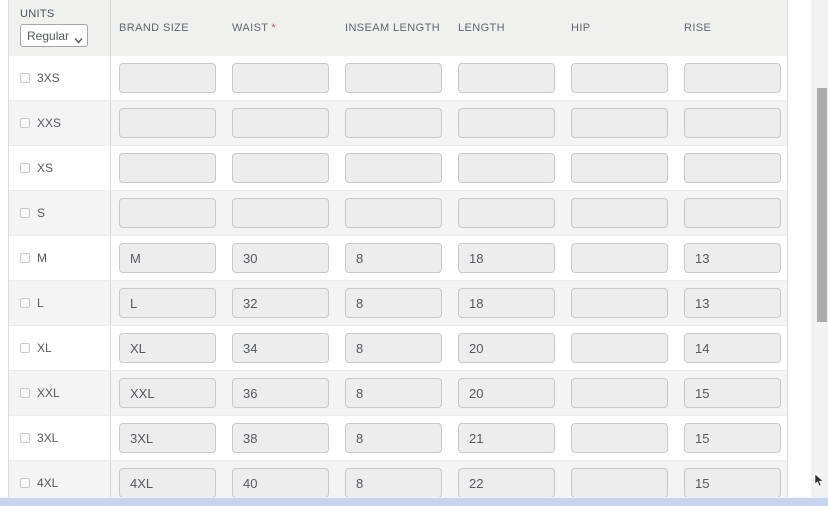 The width and height of the screenshot is (828, 506). Describe the element at coordinates (393, 123) in the screenshot. I see `inseam-length-input-xxs` at that location.